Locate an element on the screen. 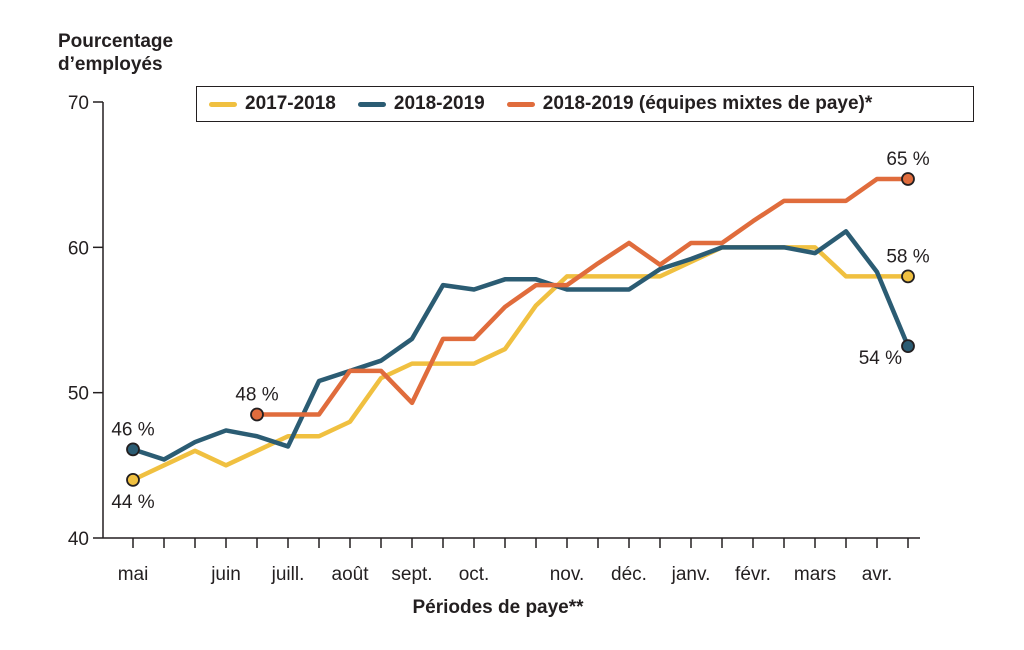 This screenshot has width=1024, height=650. x-tick-label-oct: oct. is located at coordinates (474, 574).